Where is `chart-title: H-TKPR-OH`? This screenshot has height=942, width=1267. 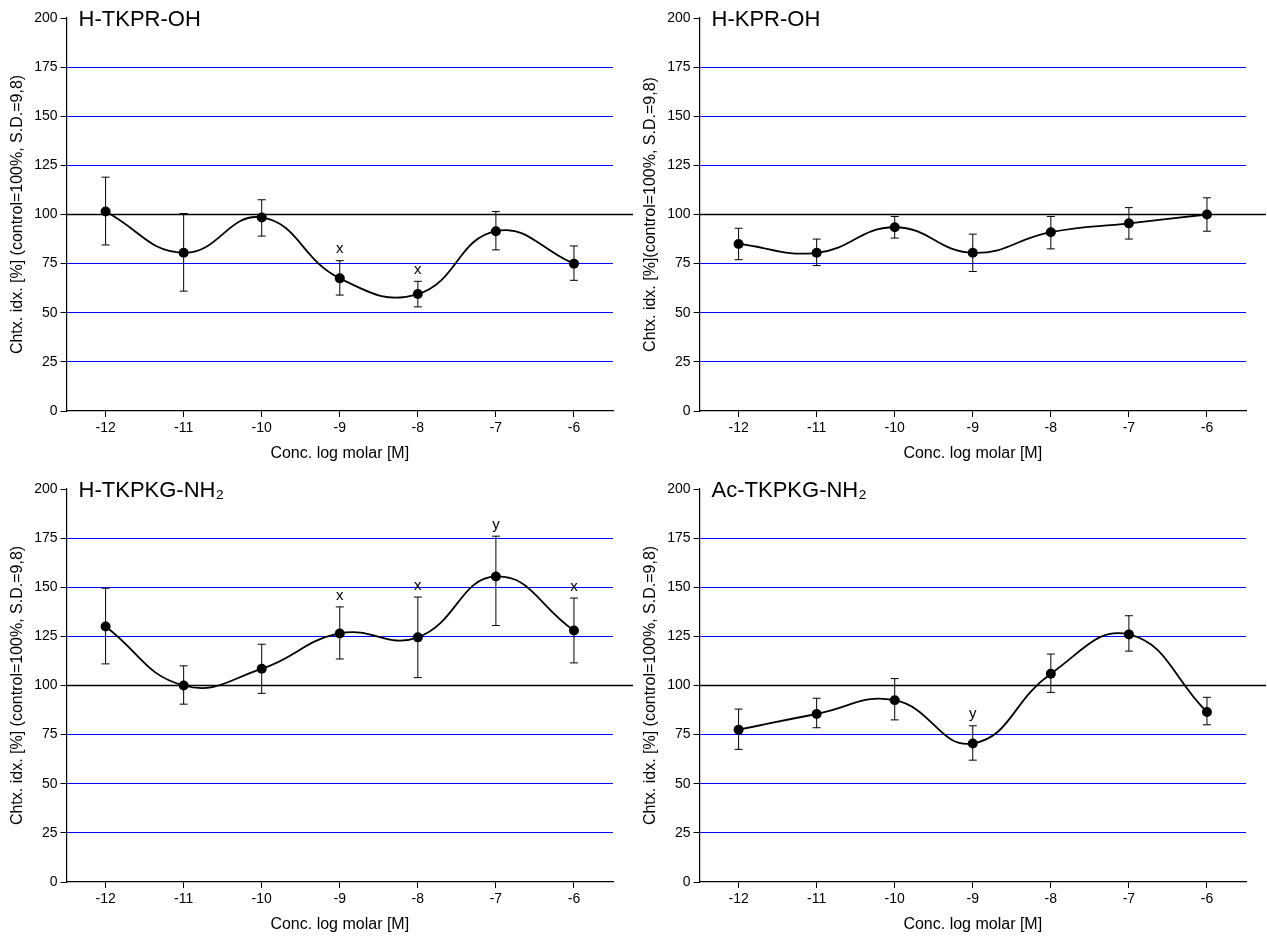 chart-title: H-TKPR-OH is located at coordinates (139, 19).